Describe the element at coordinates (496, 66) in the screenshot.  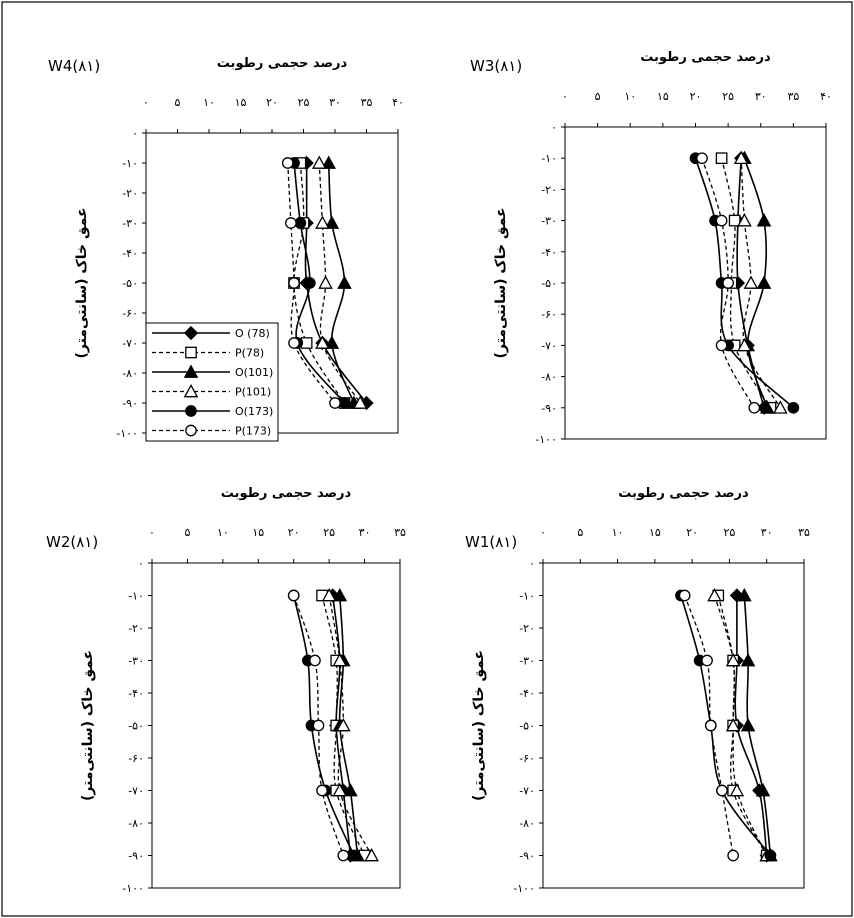
I see `panel-label: W3(۸۱)` at that location.